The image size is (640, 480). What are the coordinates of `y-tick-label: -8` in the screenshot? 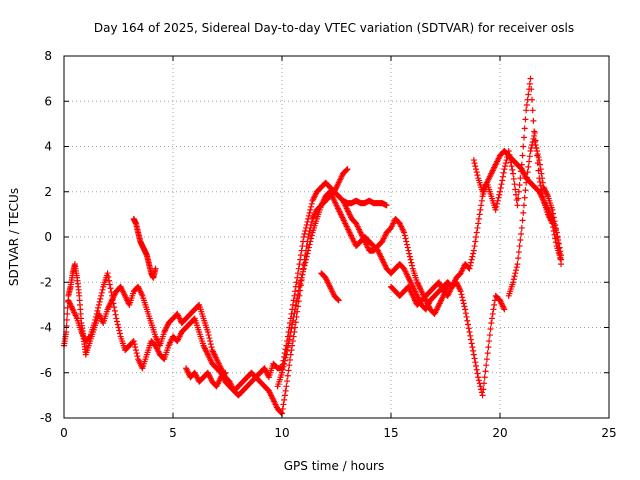 It's located at (46, 418).